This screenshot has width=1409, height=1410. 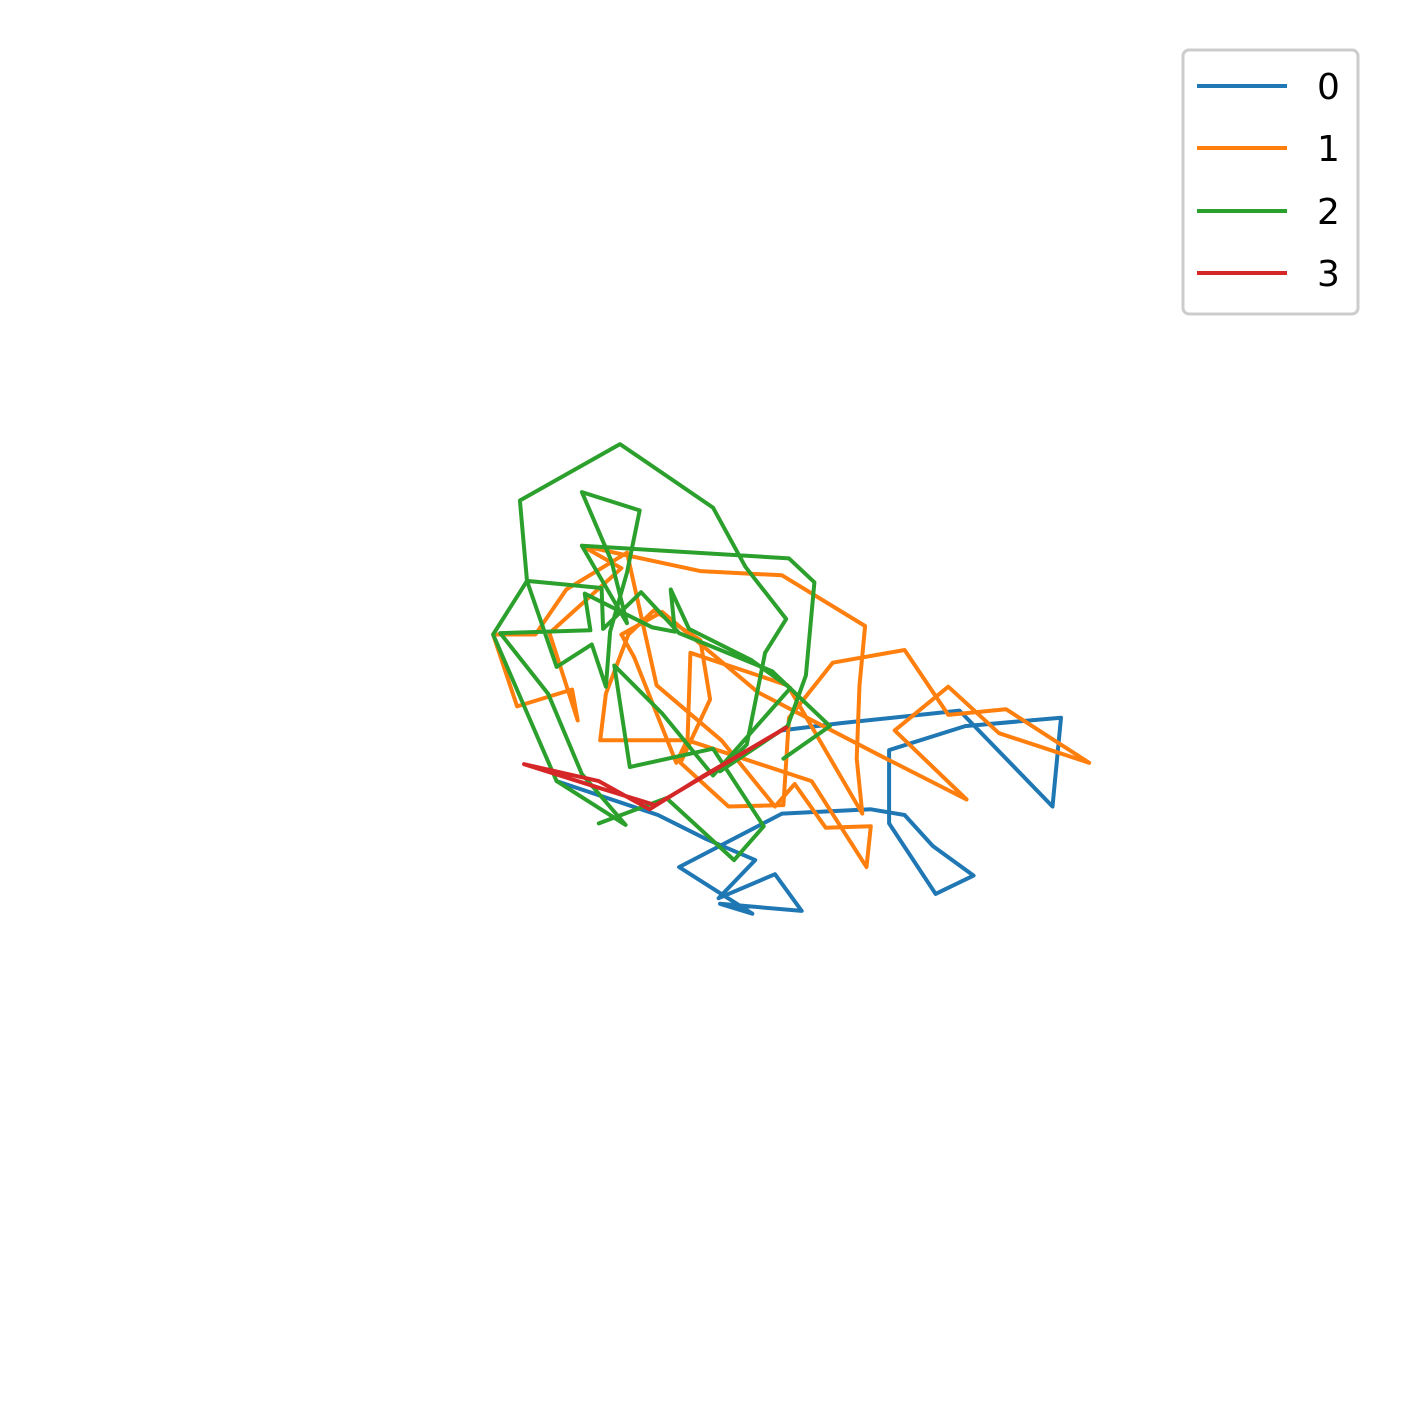 What do you see at coordinates (1328, 212) in the screenshot?
I see `legend-label-2: 2` at bounding box center [1328, 212].